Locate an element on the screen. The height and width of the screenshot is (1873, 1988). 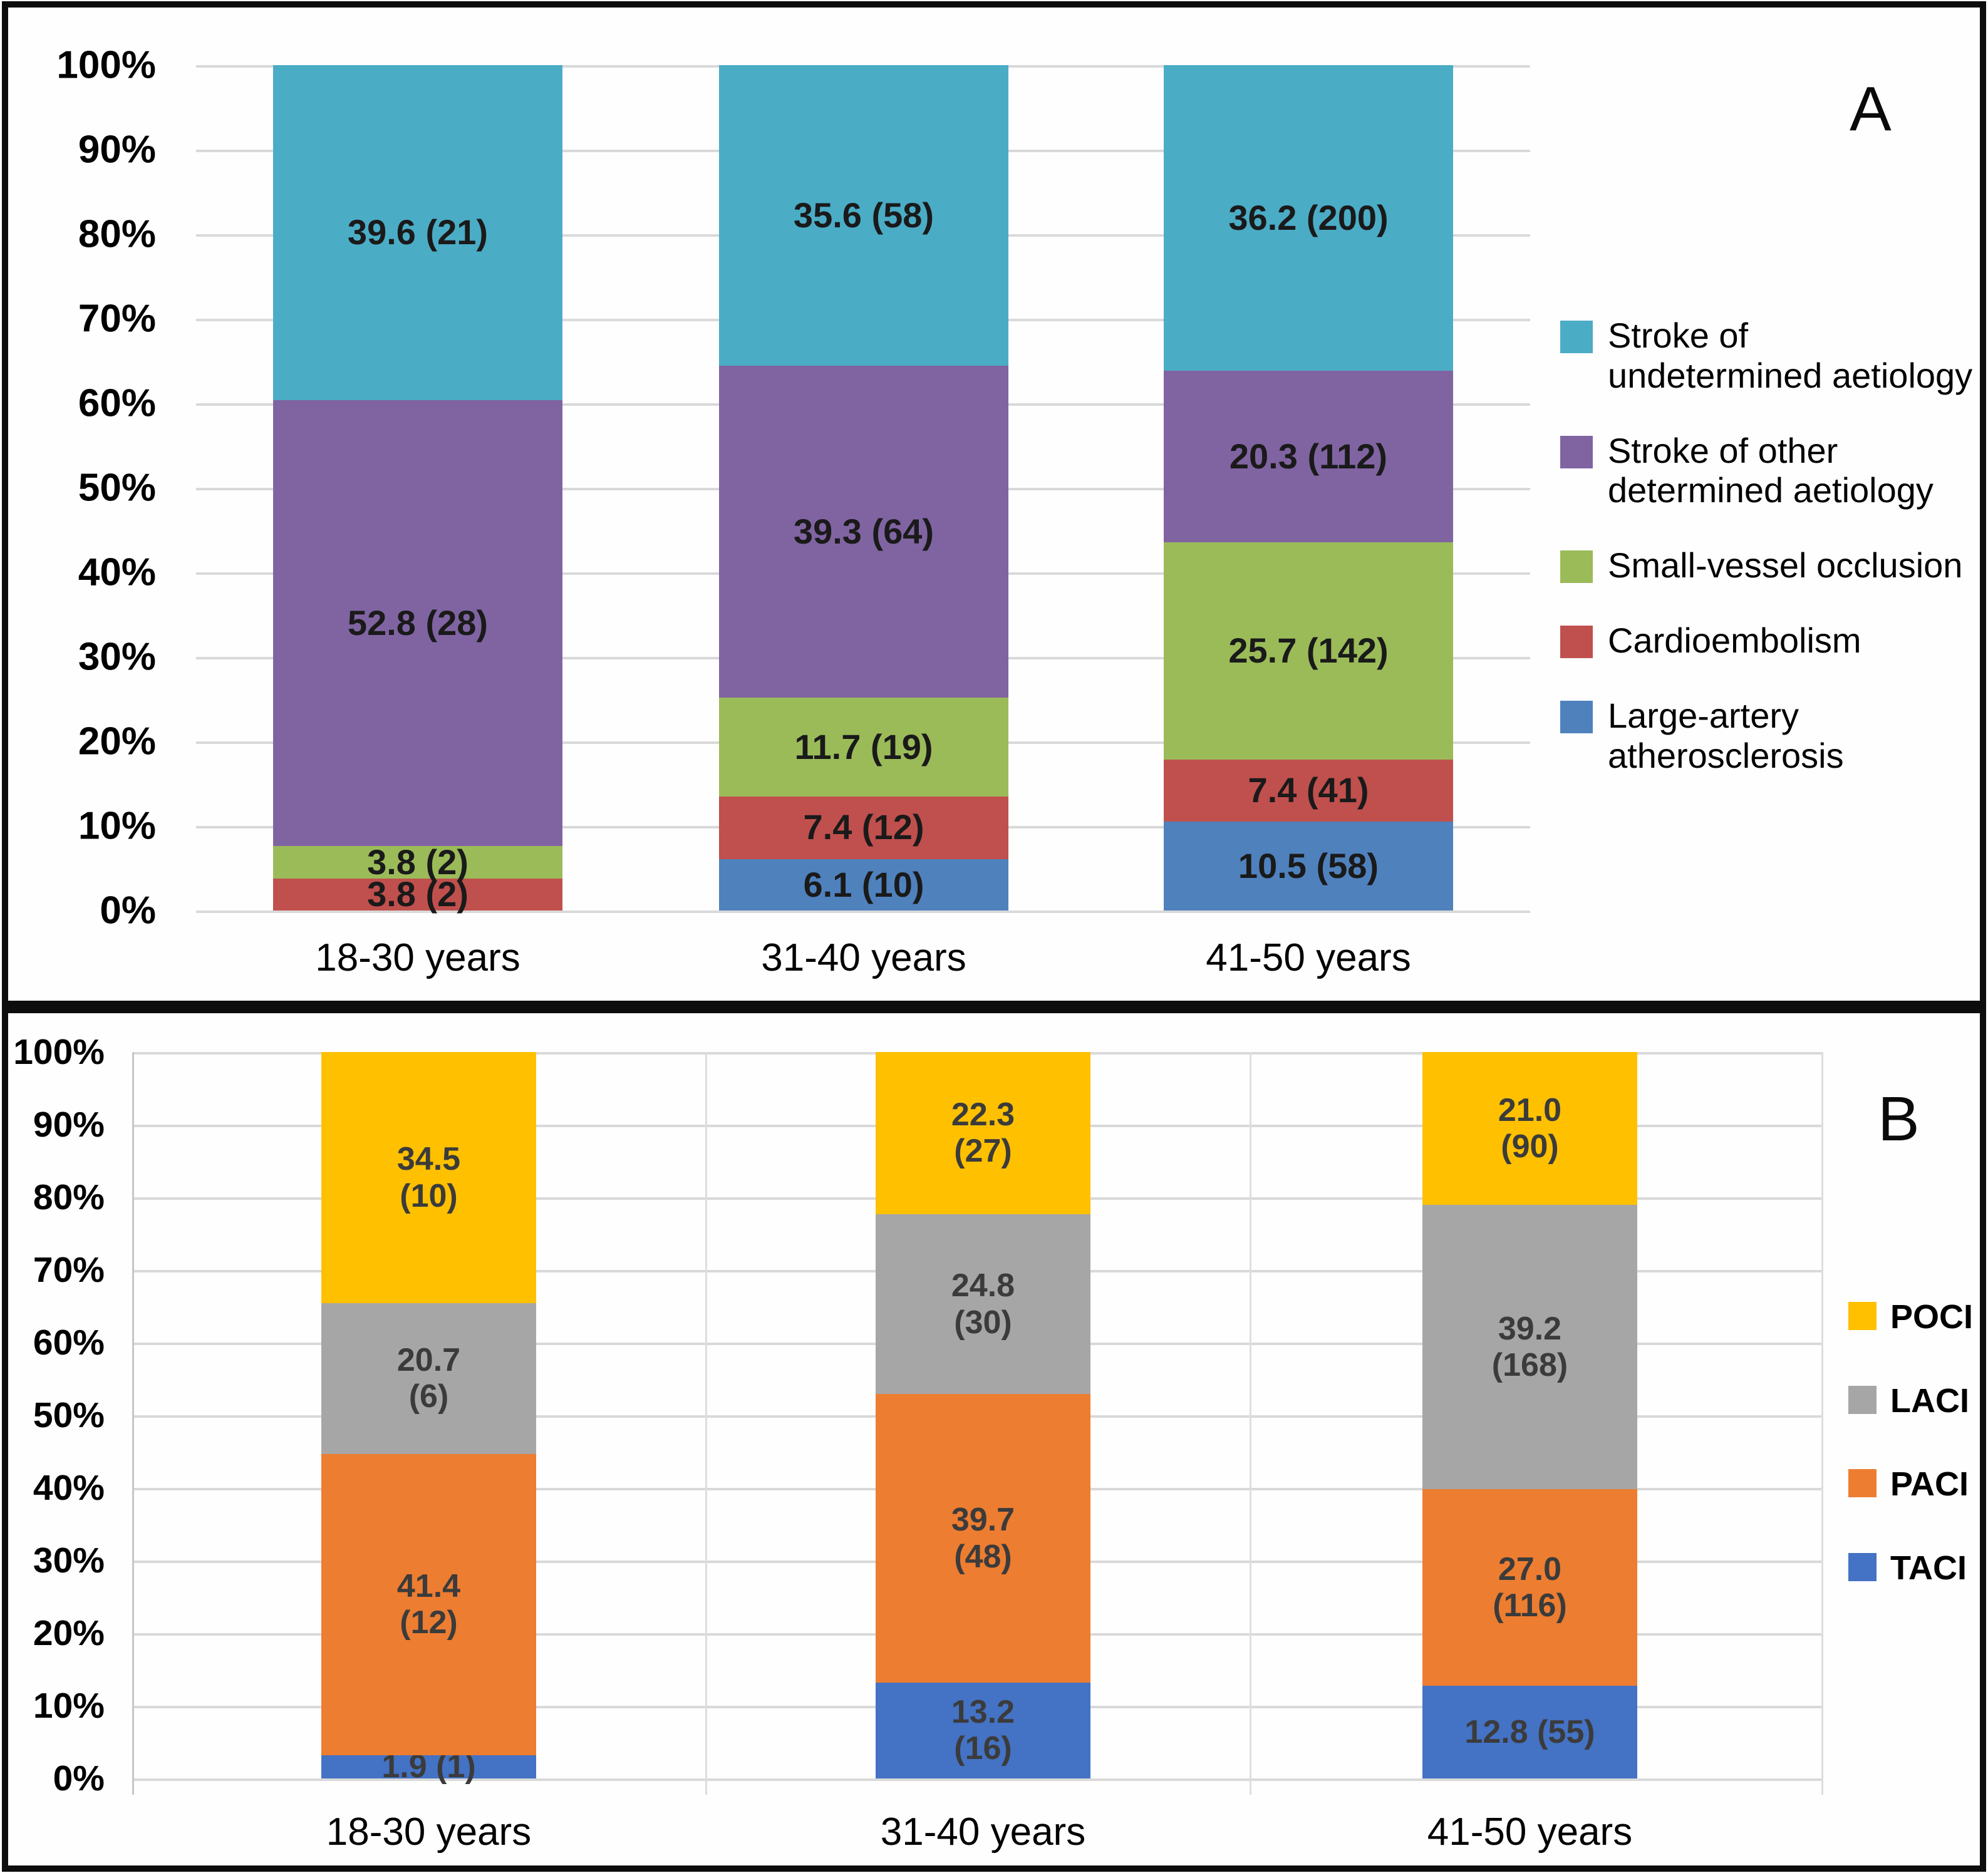
bar-segment-poci: 21.0 (90) is located at coordinates (1529, 1128).